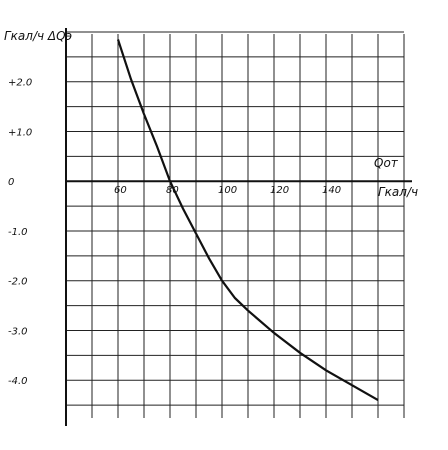  Describe the element at coordinates (20, 132) in the screenshot. I see `y-tick-label: +1.0` at that location.